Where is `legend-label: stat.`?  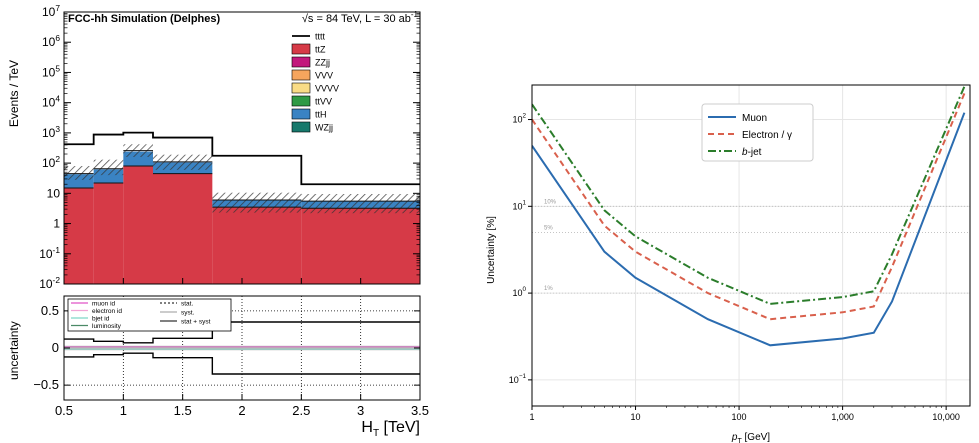 legend-label: stat. is located at coordinates (187, 304).